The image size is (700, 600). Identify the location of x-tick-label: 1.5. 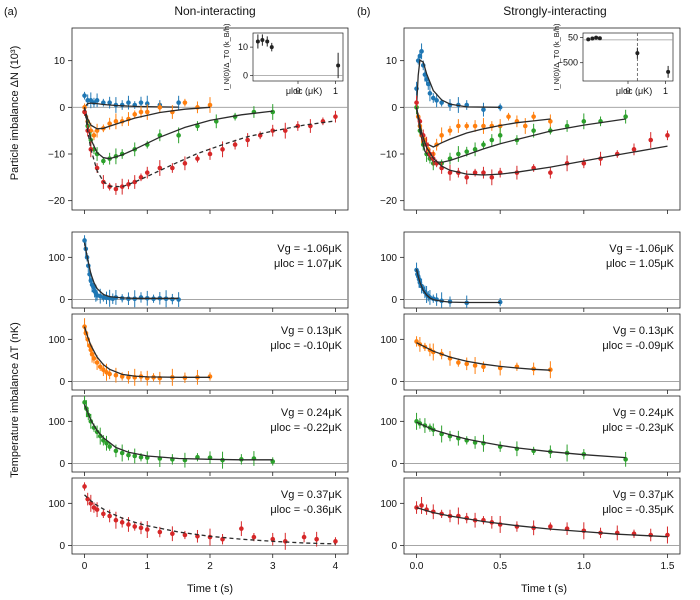
(668, 566).